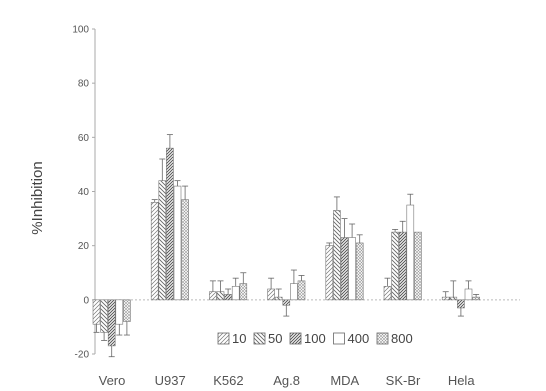 The image size is (546, 391). Describe the element at coordinates (84, 84) in the screenshot. I see `y-tick-label: 80` at that location.